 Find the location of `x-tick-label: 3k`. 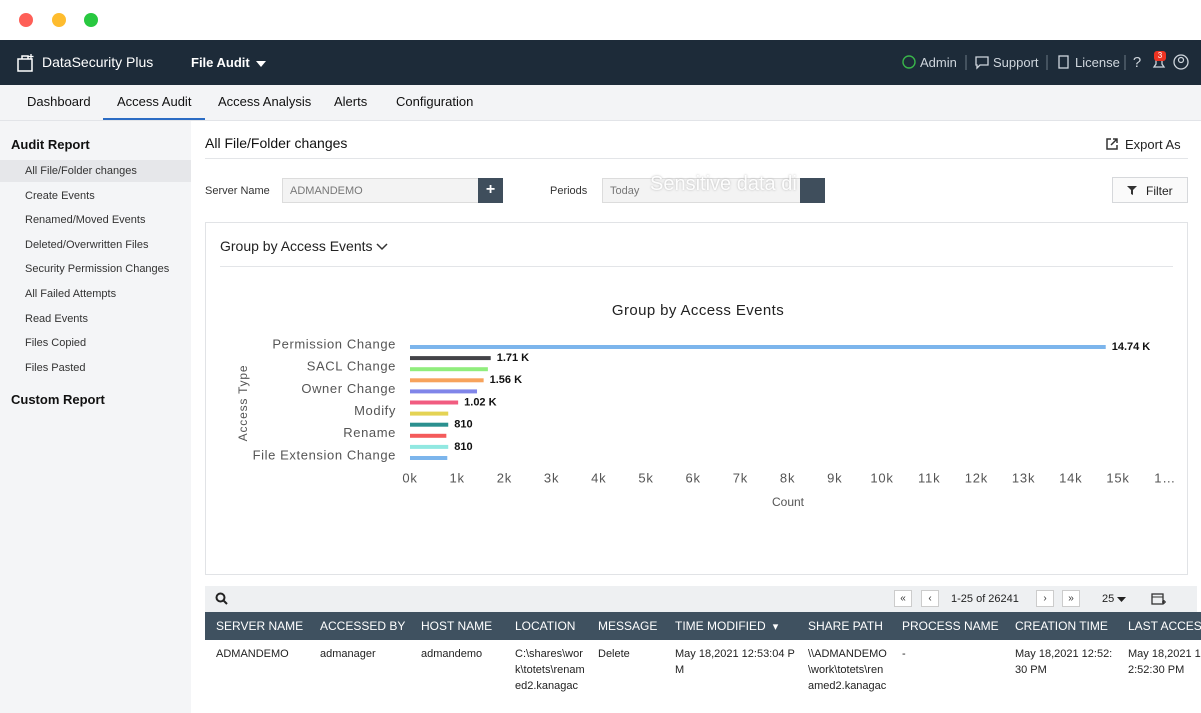

x-tick-label: 3k is located at coordinates (551, 477).